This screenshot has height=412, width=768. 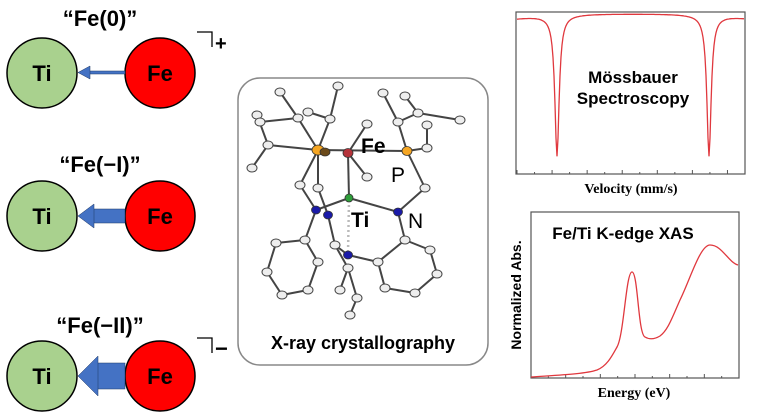 I want to click on plot-frame, so click(x=635, y=295).